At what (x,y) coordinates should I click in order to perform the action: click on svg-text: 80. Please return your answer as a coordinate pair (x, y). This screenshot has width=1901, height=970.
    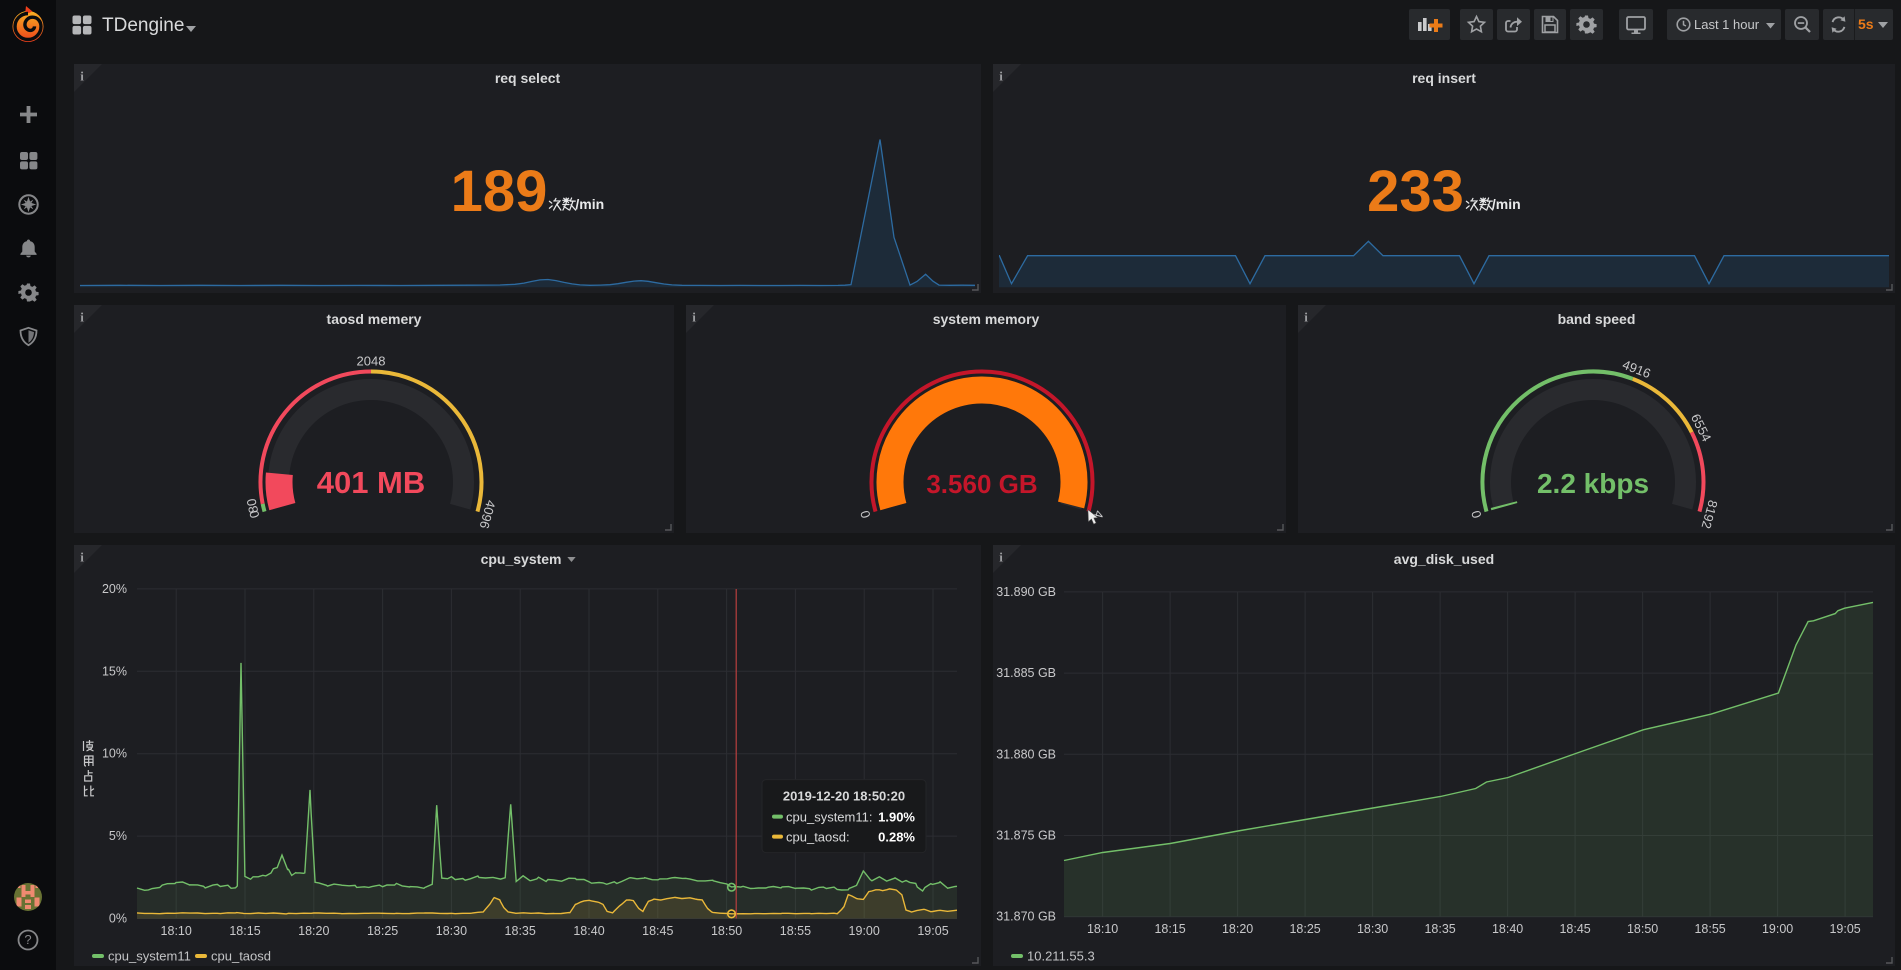
    Looking at the image, I should click on (253, 505).